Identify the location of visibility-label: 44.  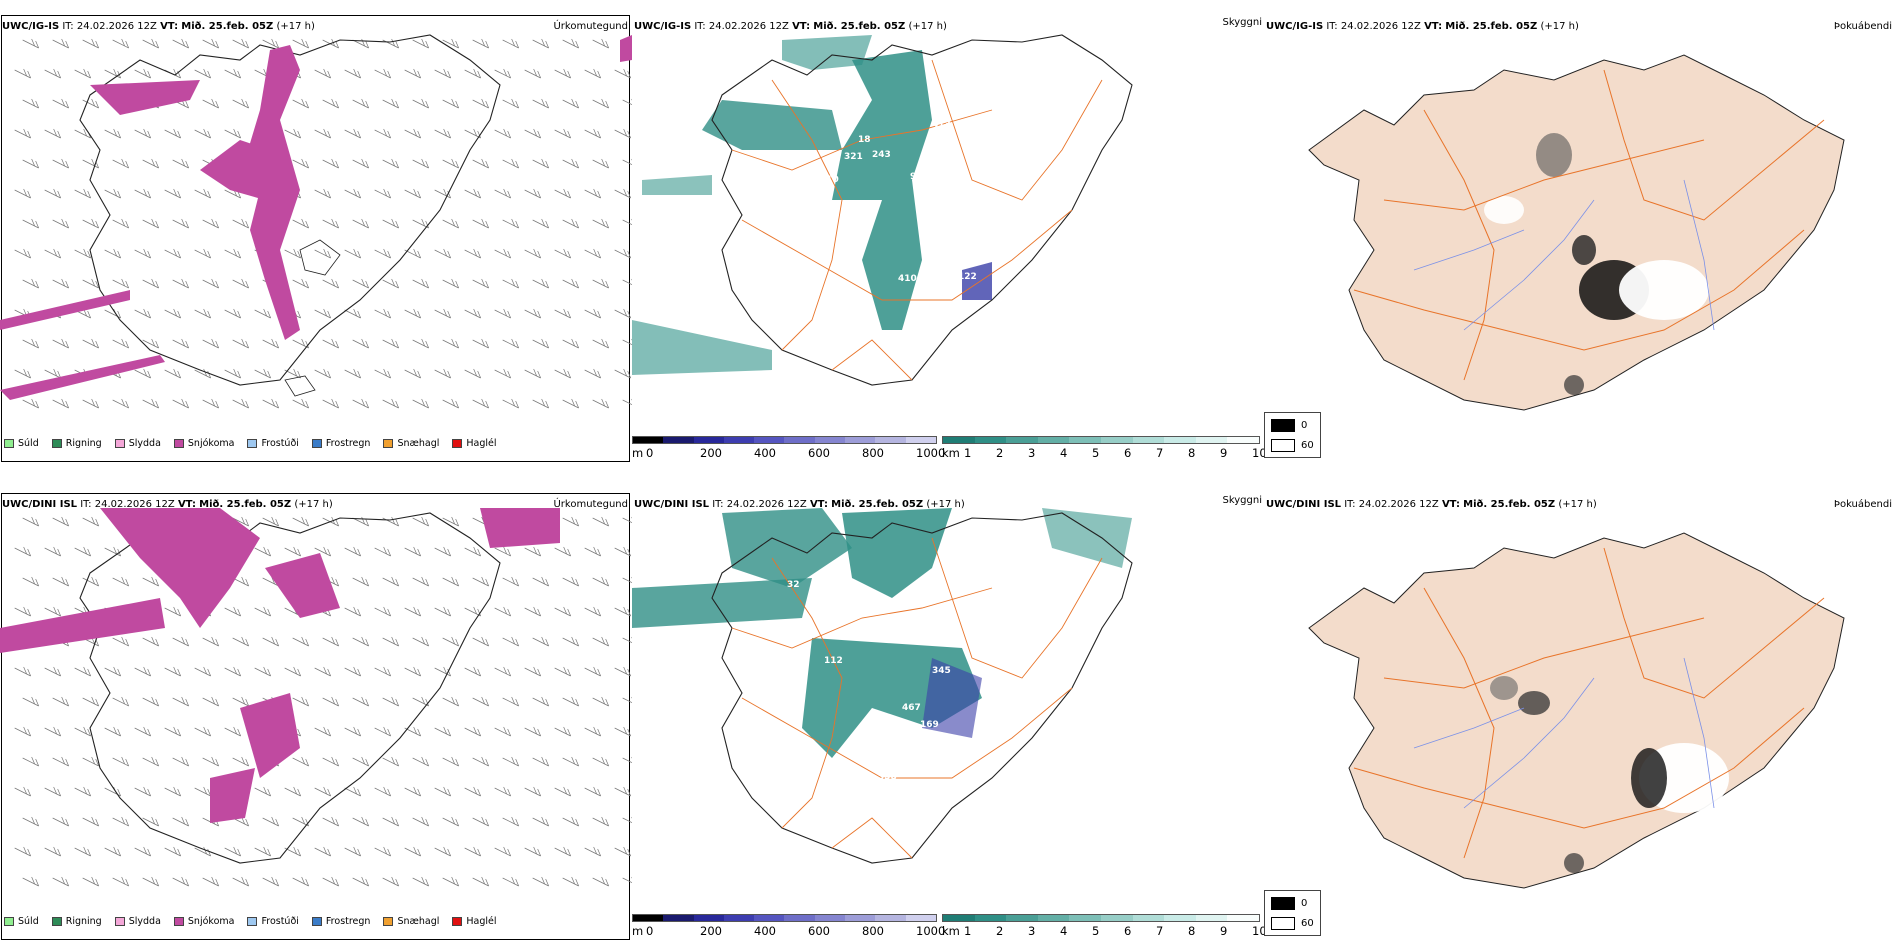
(888, 731).